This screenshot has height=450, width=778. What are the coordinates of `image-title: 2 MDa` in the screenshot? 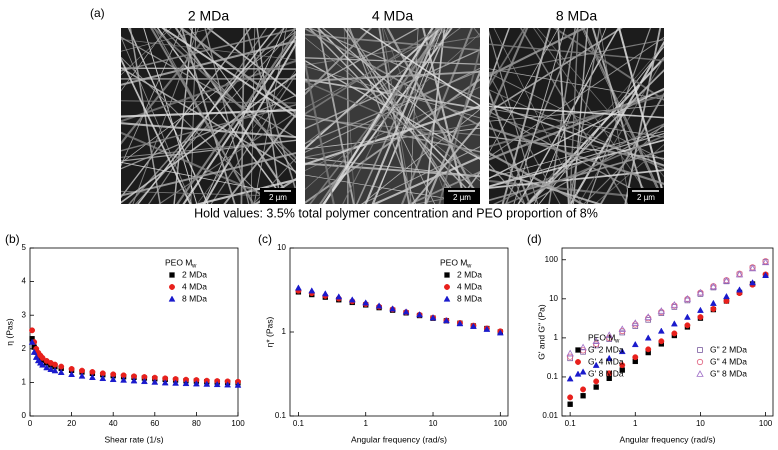 It's located at (208, 16).